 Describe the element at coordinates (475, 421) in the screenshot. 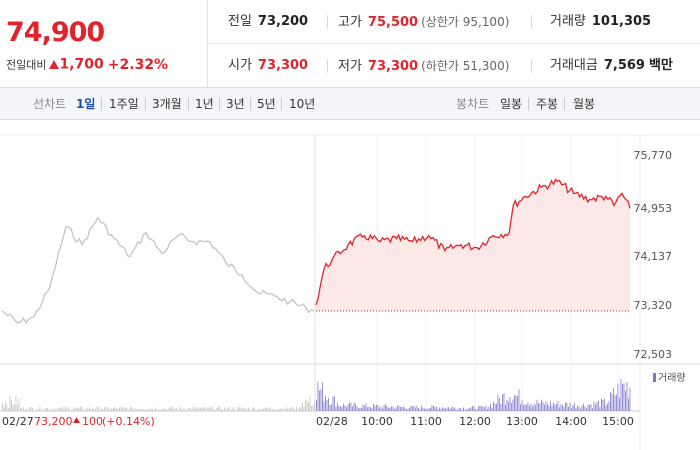

I see `time-label: 12:00` at that location.